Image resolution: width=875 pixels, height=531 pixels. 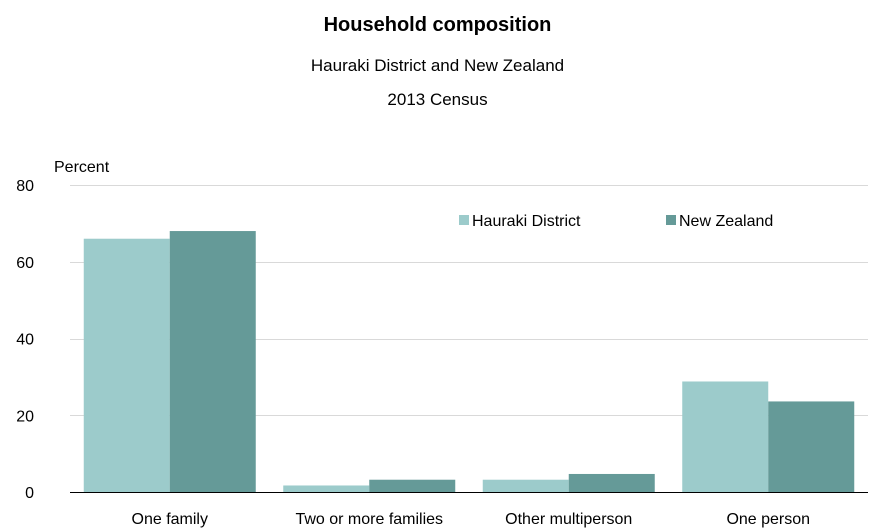 What do you see at coordinates (369, 519) in the screenshot?
I see `x-tick-label: Two or more families` at bounding box center [369, 519].